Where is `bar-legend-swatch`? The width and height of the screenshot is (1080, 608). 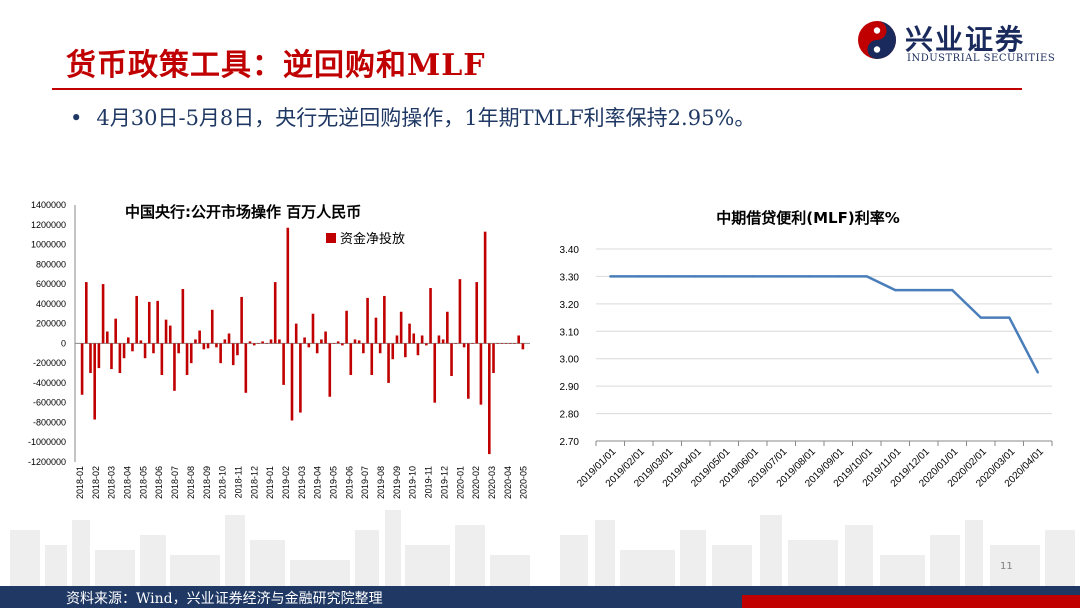 bar-legend-swatch is located at coordinates (331, 238).